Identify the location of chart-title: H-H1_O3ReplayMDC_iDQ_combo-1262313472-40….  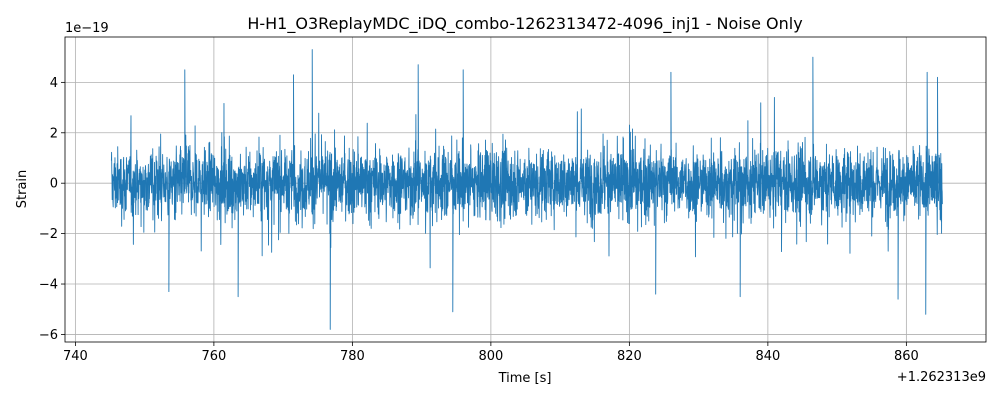
(524, 24).